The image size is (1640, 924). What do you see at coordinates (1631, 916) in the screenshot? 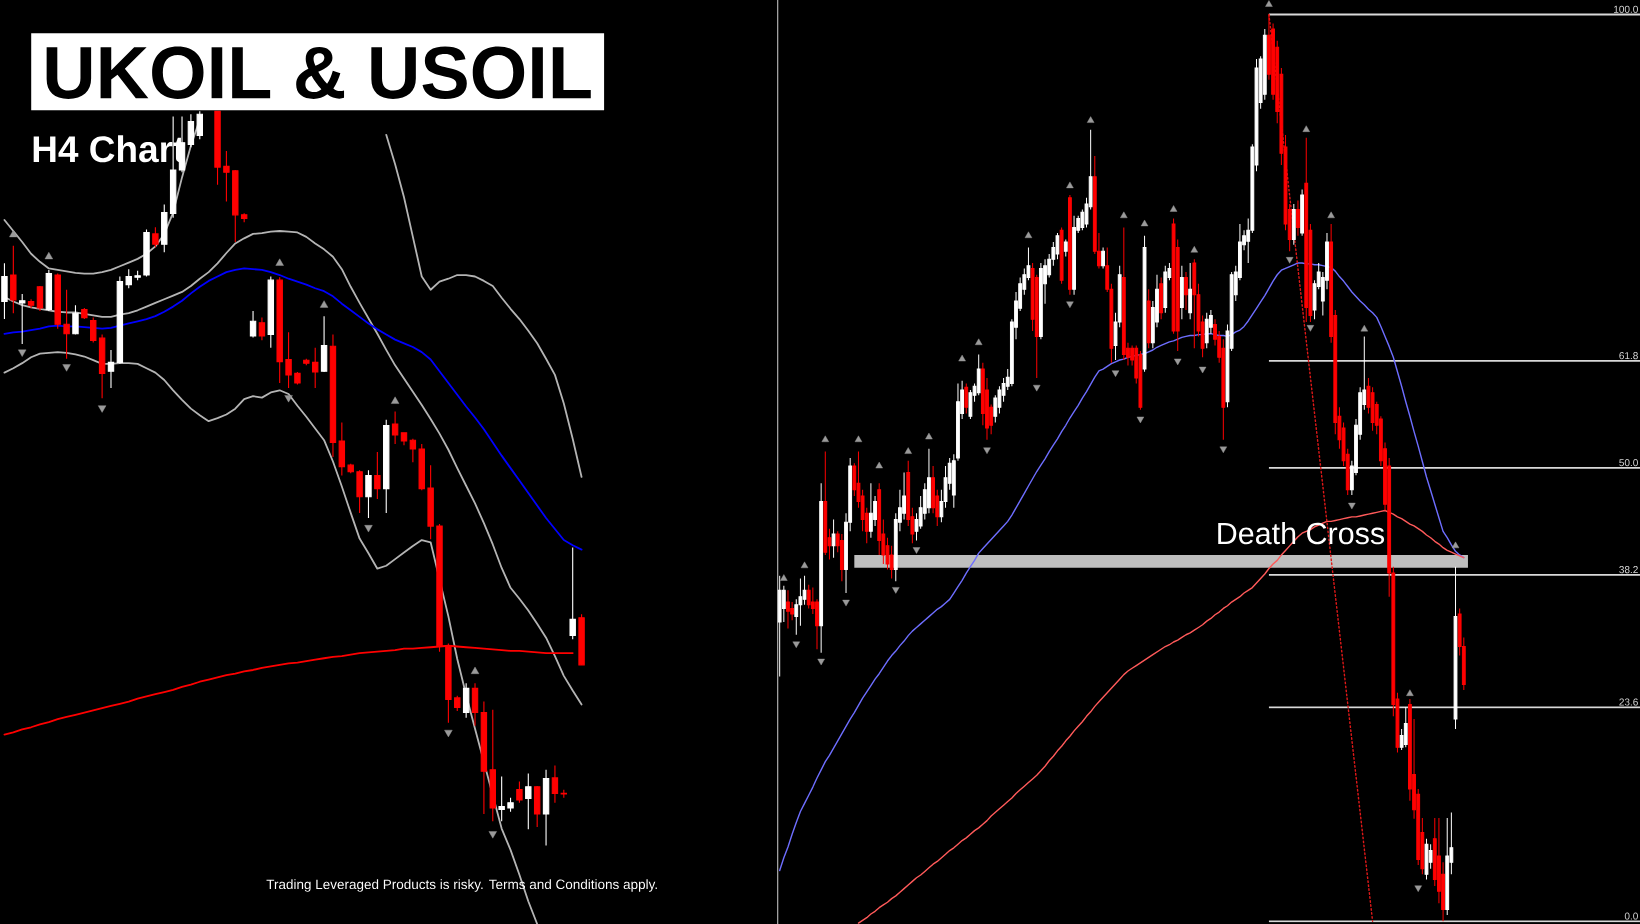
I see `y-tick-label: 0.0` at bounding box center [1631, 916].